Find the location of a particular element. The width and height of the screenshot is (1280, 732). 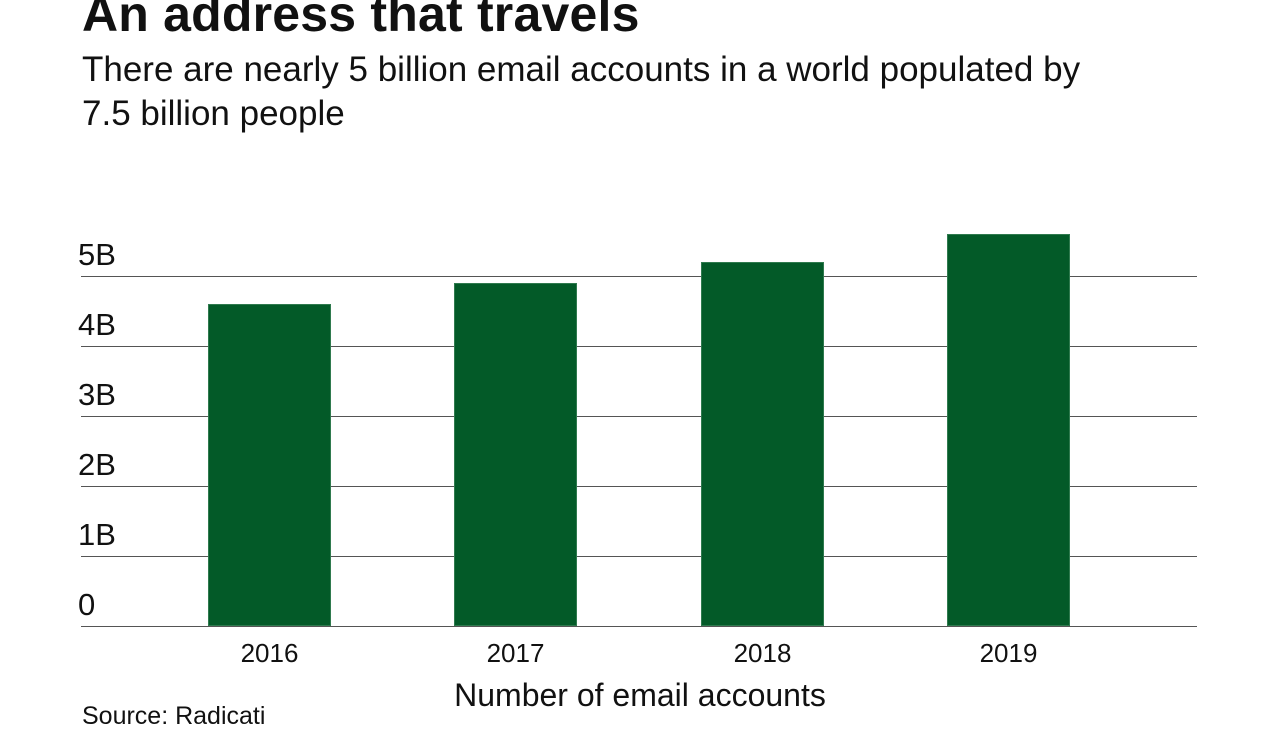

bar-2019 is located at coordinates (1008, 430).